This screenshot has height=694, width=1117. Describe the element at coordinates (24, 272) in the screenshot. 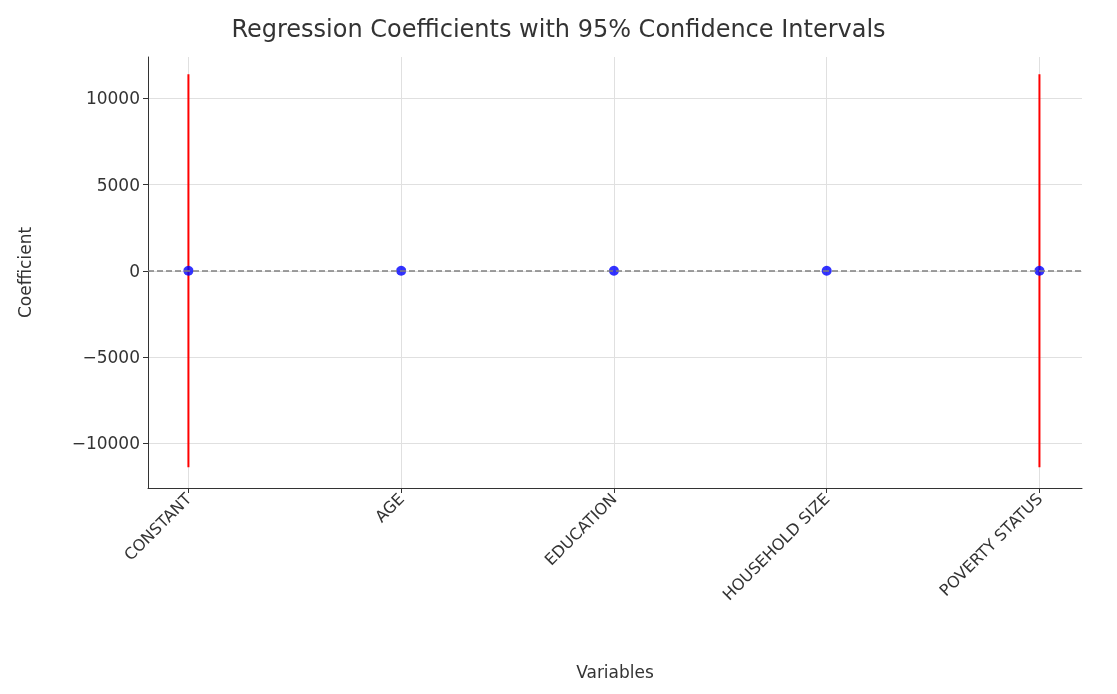

I see `y-axis-title: Coefficient` at that location.